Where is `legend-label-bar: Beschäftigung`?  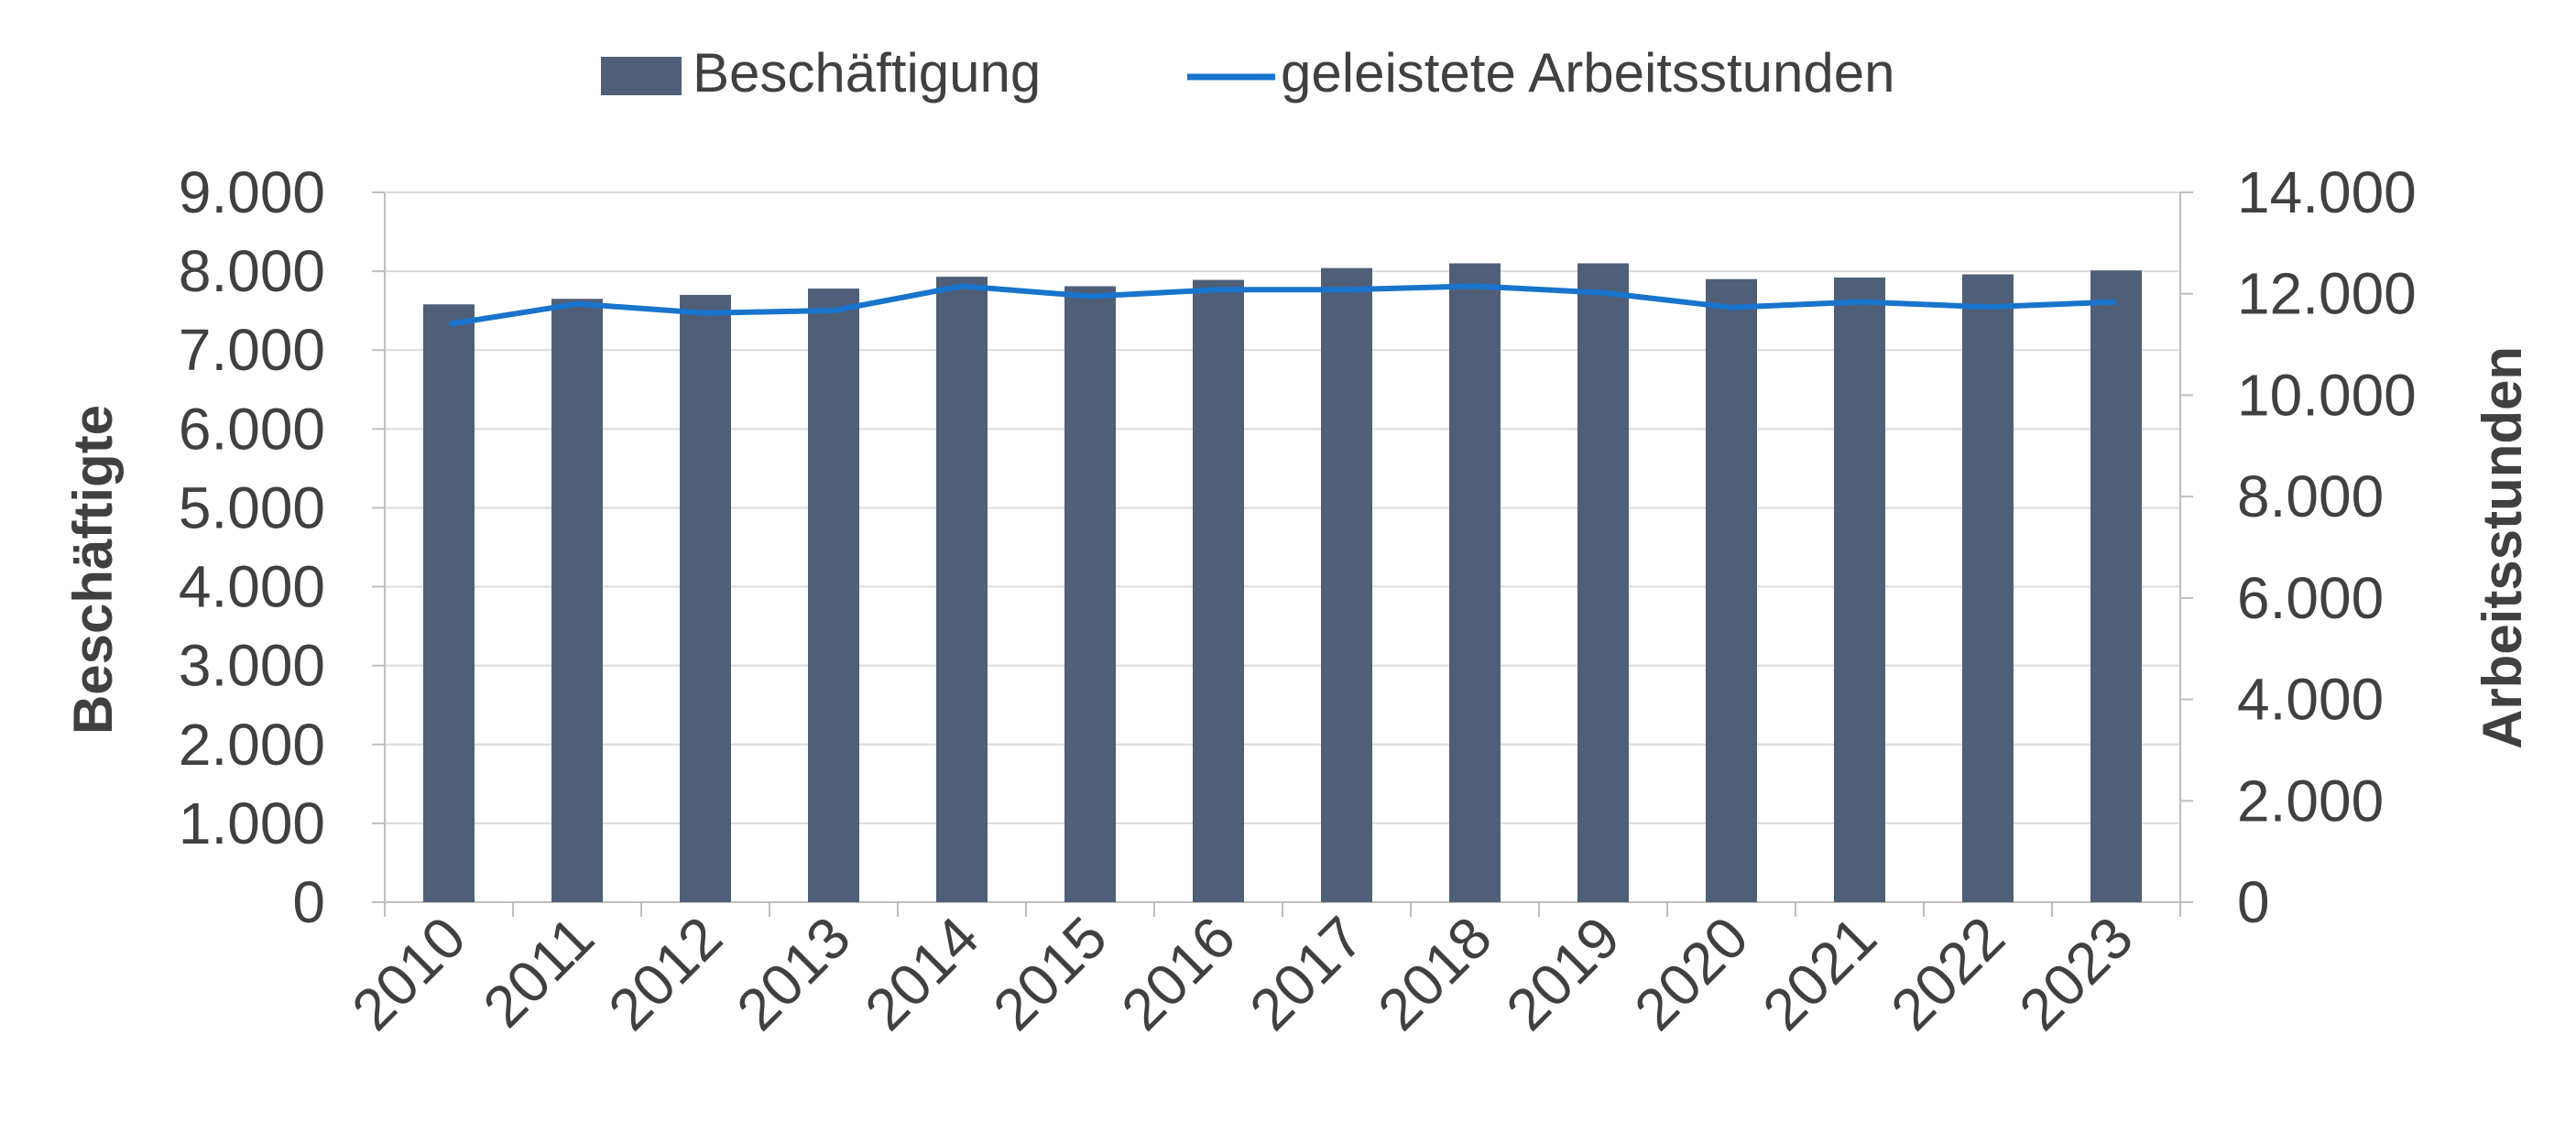
legend-label-bar: Beschäftigung is located at coordinates (867, 72).